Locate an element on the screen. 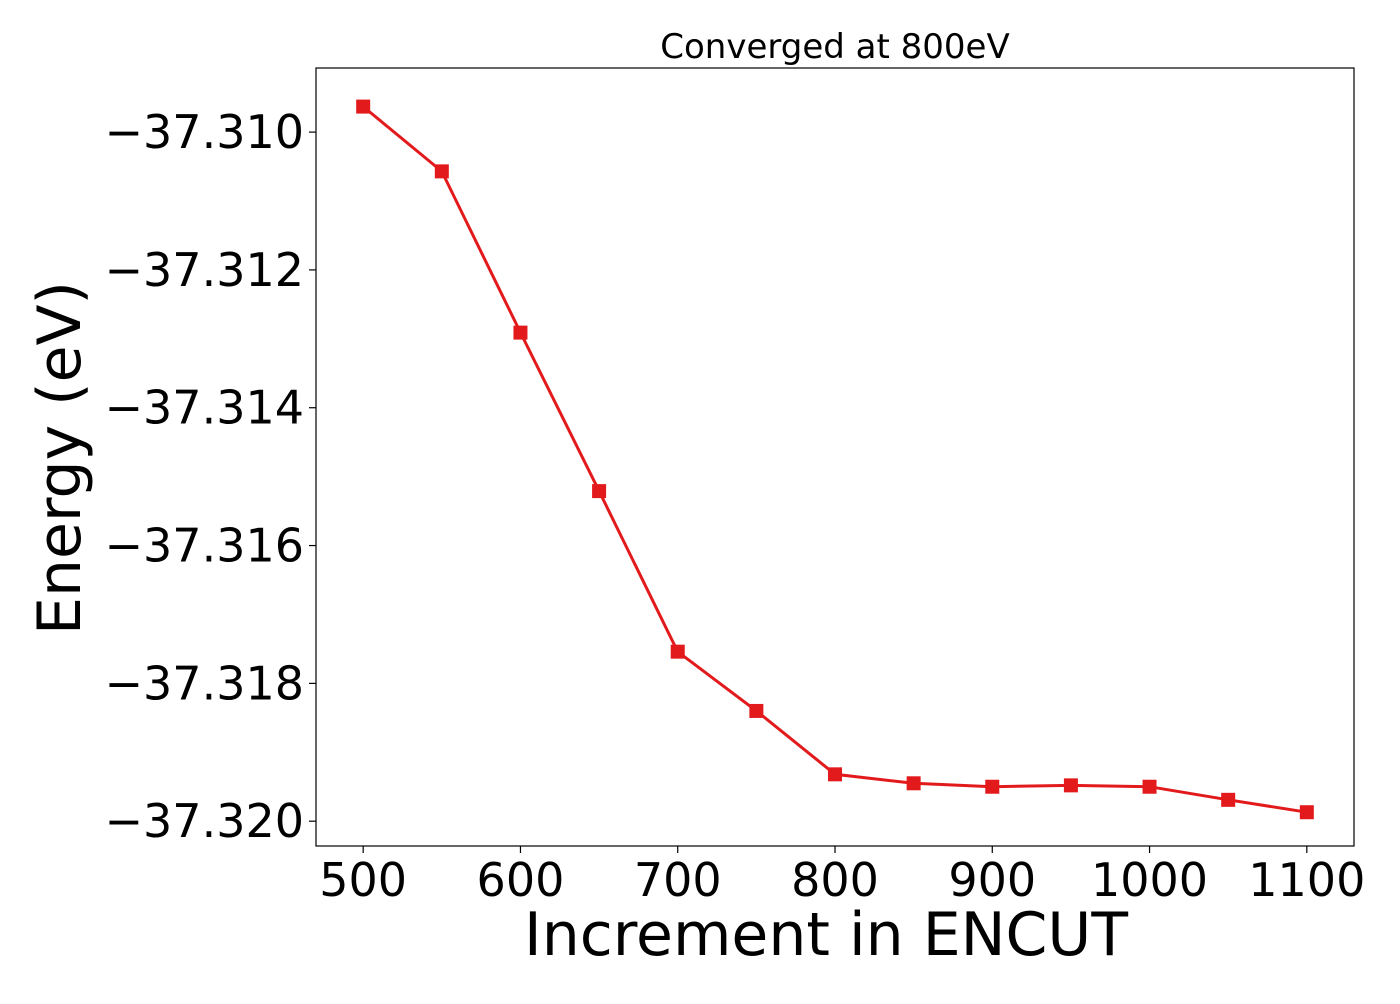 The height and width of the screenshot is (1004, 1400). y-tick-label: −37.314 is located at coordinates (205, 408).